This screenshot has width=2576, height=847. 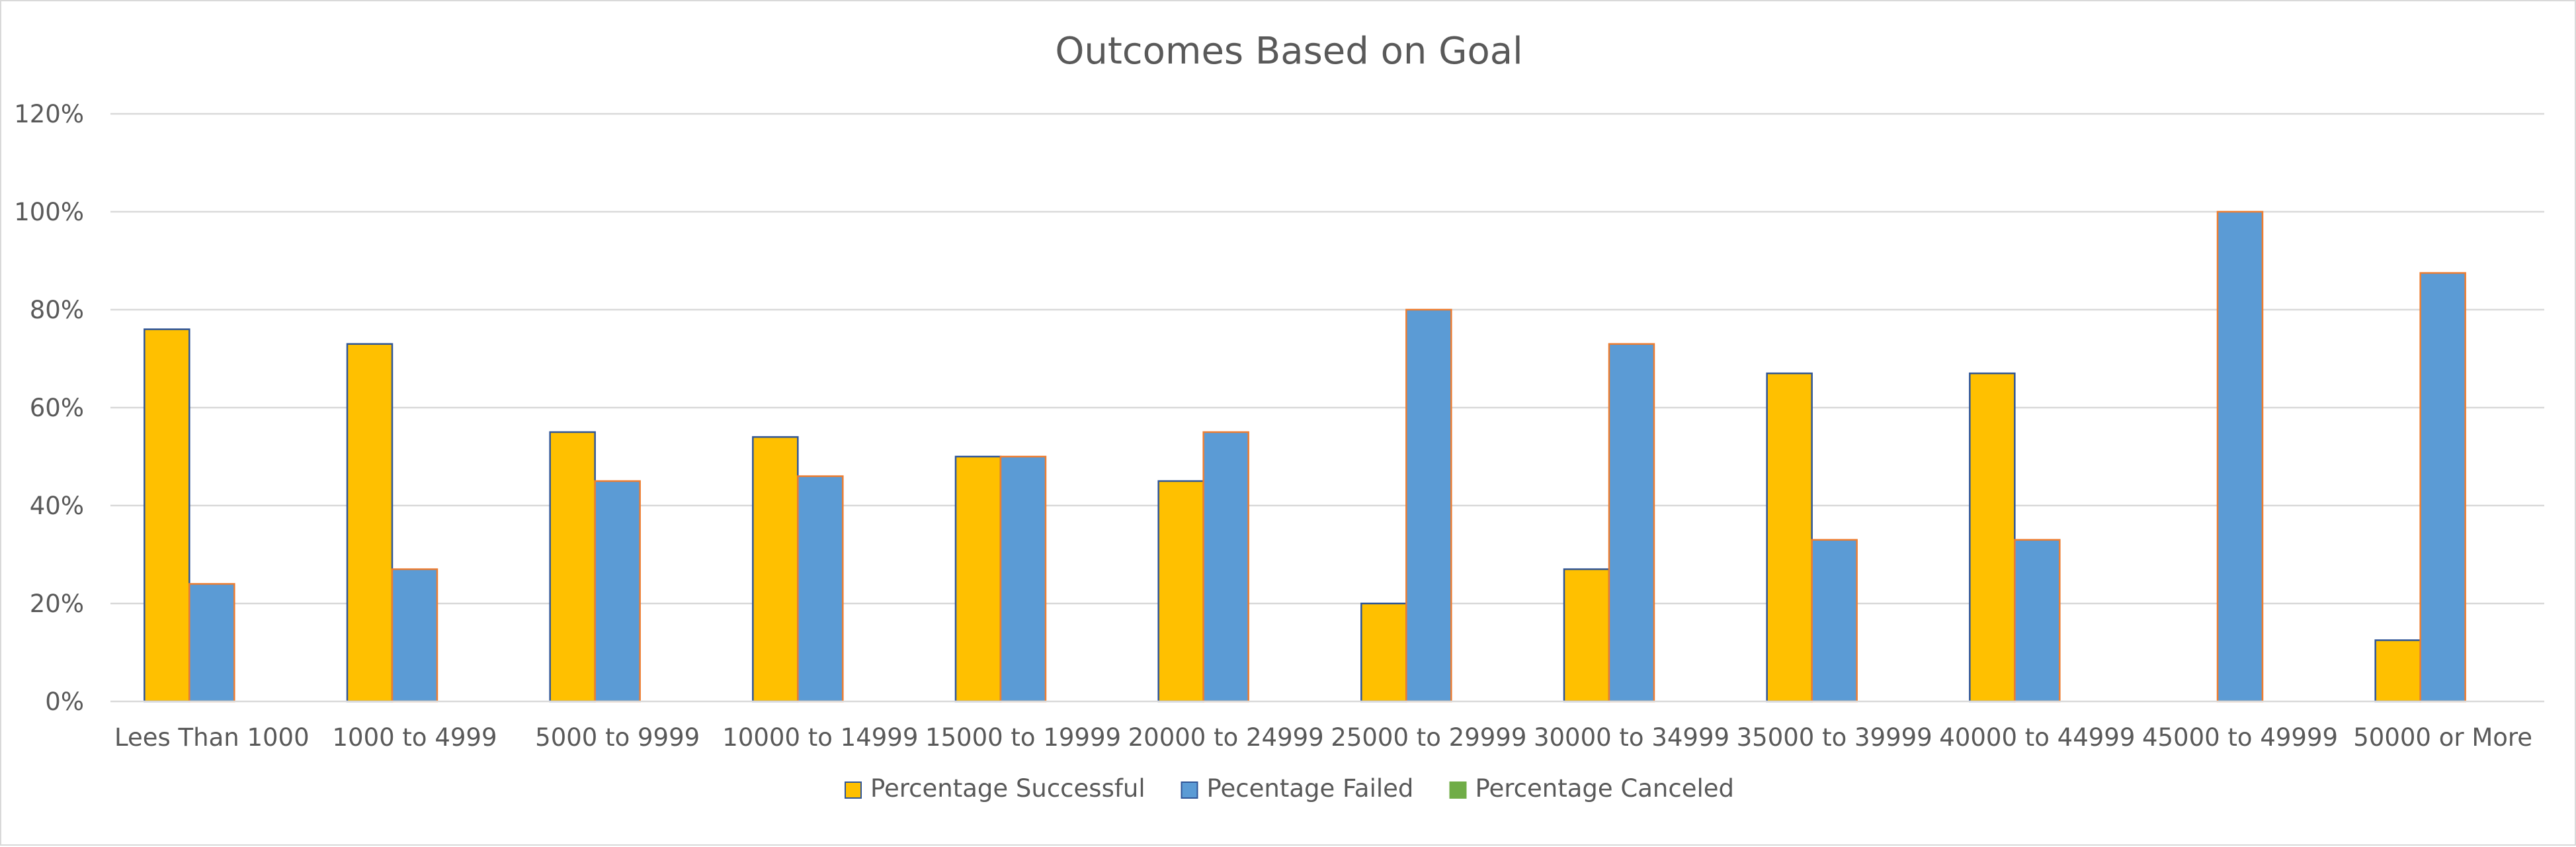 I want to click on x-tick-label: 15000 to 19999, so click(x=1023, y=738).